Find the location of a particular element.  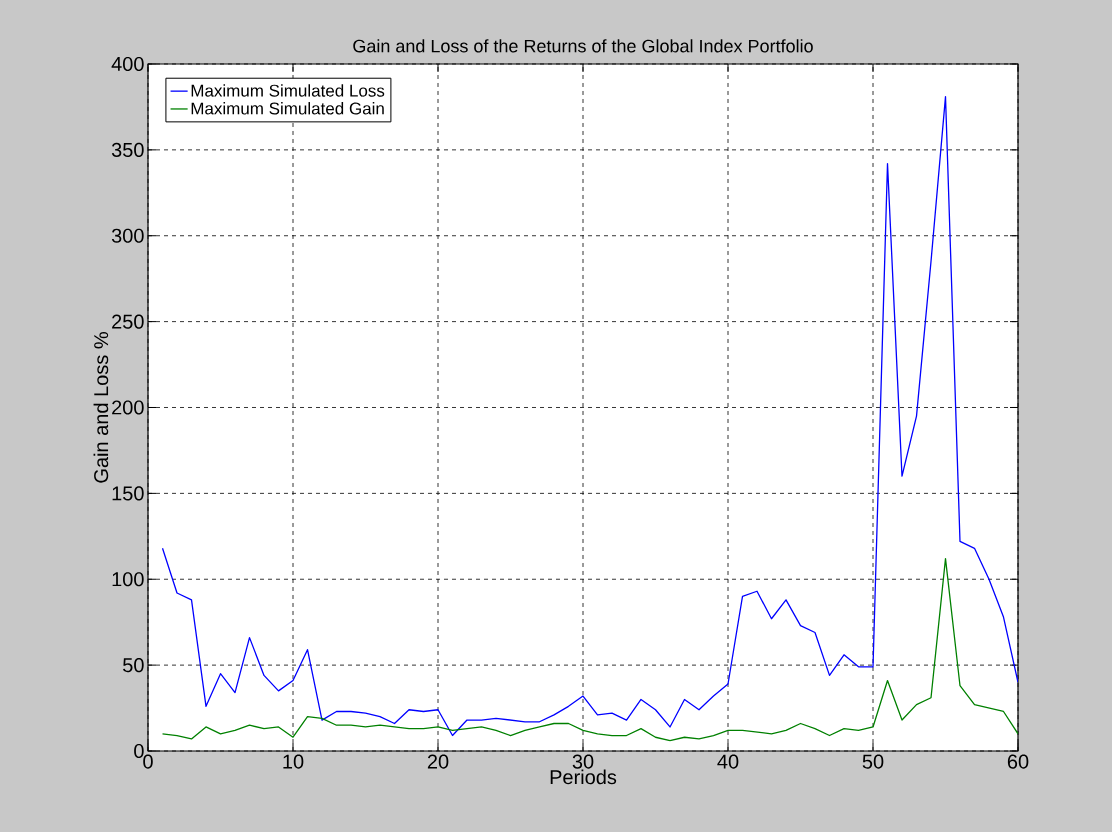

x-tick-label: 50 is located at coordinates (873, 761).